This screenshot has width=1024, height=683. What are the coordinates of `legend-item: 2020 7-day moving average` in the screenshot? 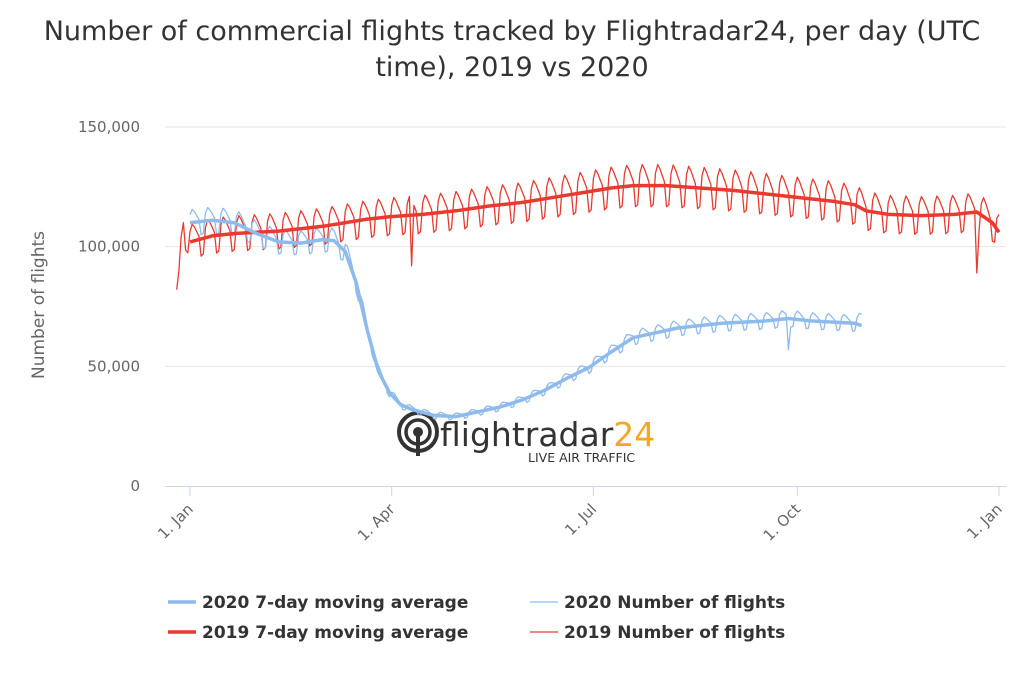 It's located at (318, 603).